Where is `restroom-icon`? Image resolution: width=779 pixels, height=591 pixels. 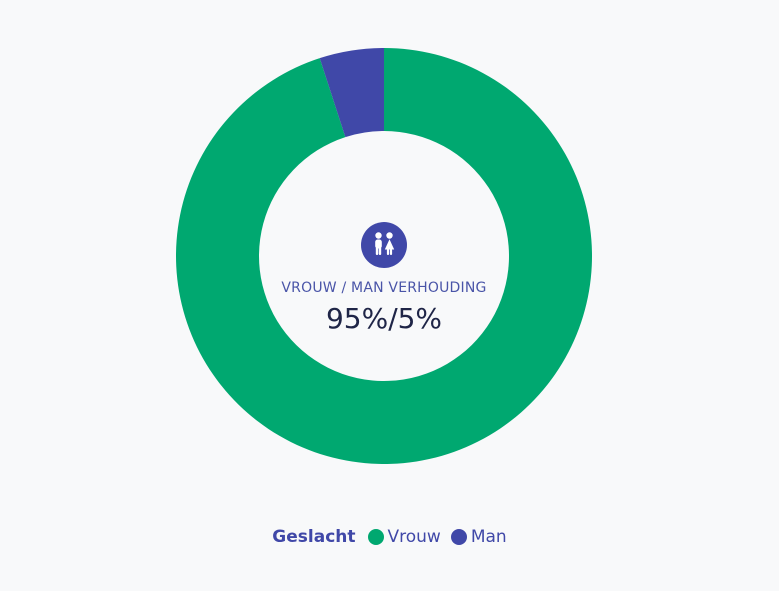 restroom-icon is located at coordinates (384, 245).